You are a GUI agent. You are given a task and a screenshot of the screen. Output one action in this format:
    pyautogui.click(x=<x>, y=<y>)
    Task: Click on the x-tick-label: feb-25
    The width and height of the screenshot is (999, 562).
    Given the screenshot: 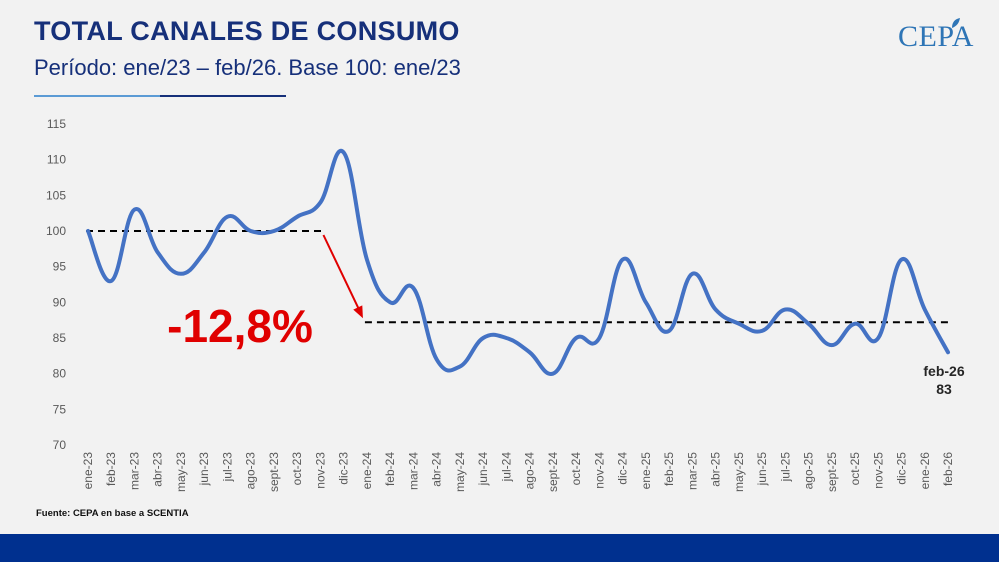 What is the action you would take?
    pyautogui.click(x=669, y=469)
    